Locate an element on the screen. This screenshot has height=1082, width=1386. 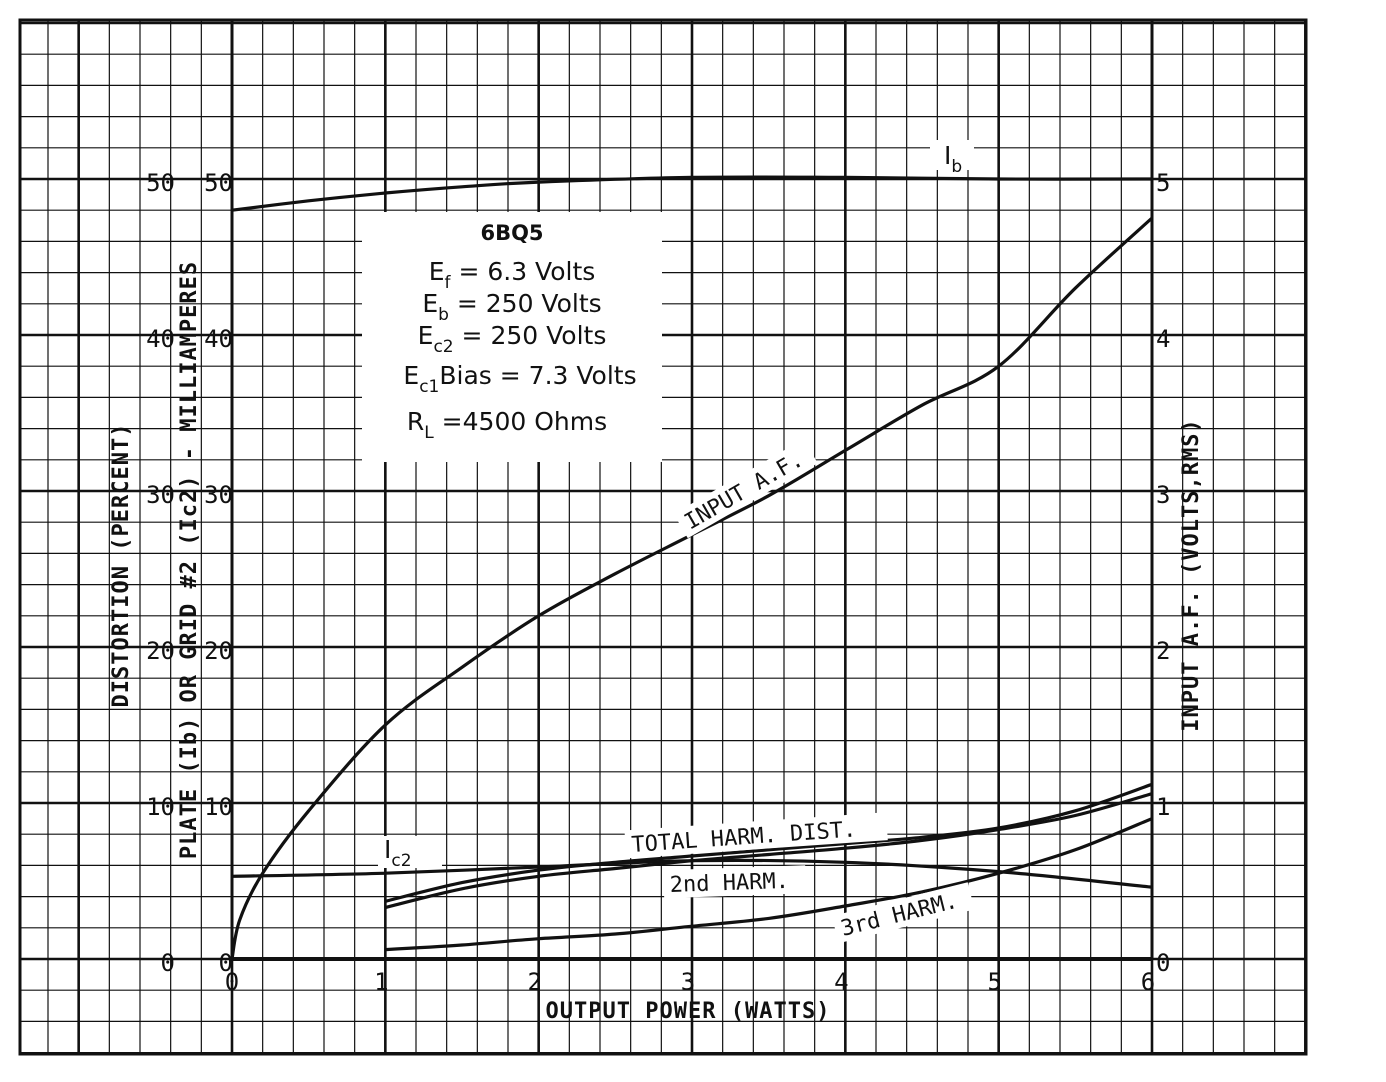
condition-line: RL =4500 Ohms is located at coordinates (507, 425).